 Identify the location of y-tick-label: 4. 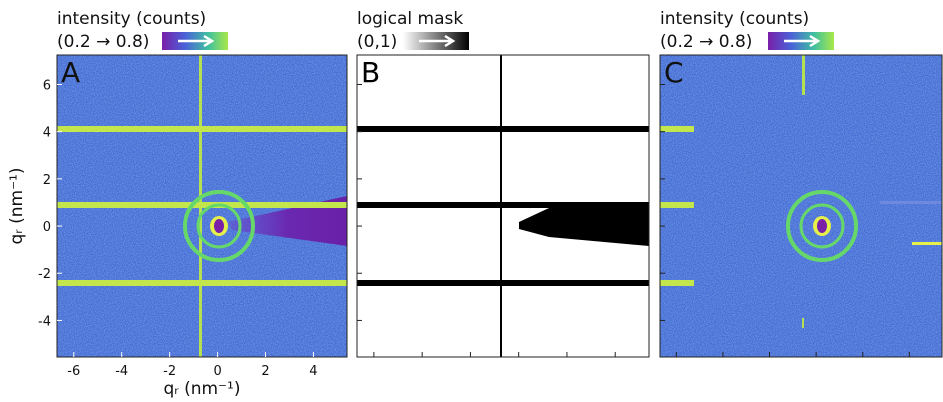
(47, 133).